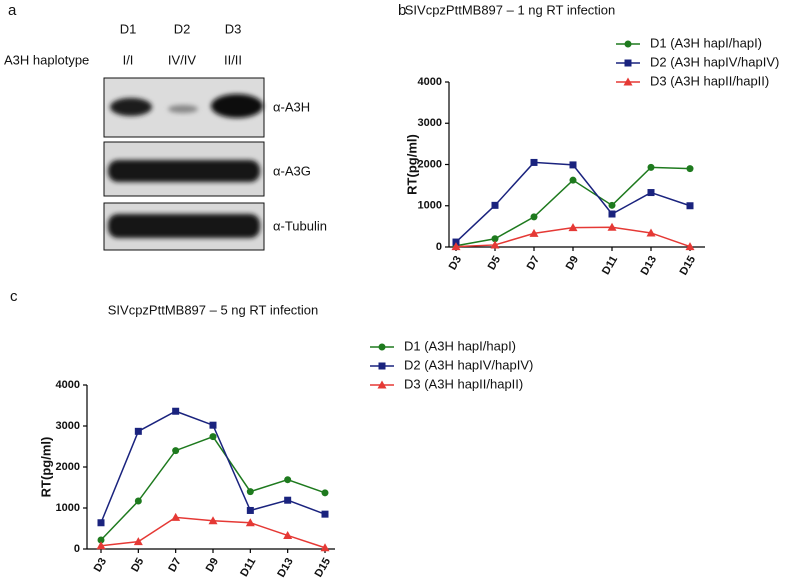 This screenshot has width=793, height=584. Describe the element at coordinates (46, 59) in the screenshot. I see `row-label: A3H haplotype` at that location.